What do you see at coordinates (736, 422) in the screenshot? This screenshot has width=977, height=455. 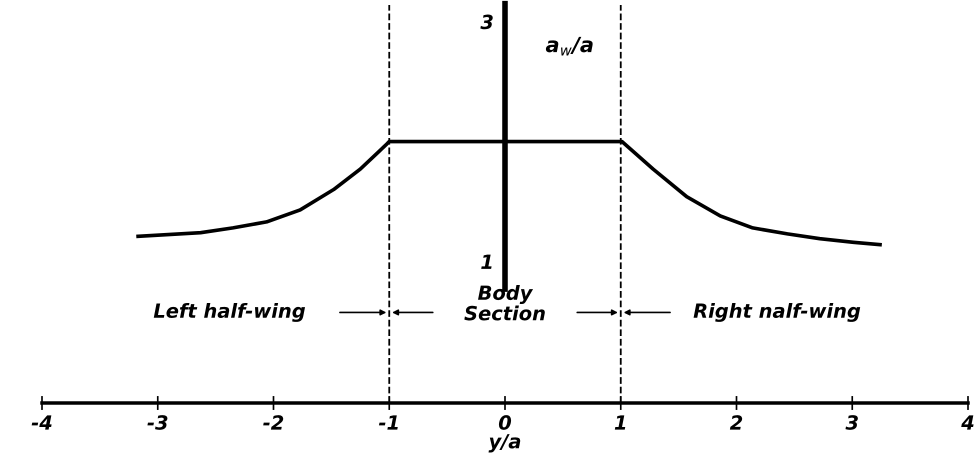 I see `x-tick-label: 2` at bounding box center [736, 422].